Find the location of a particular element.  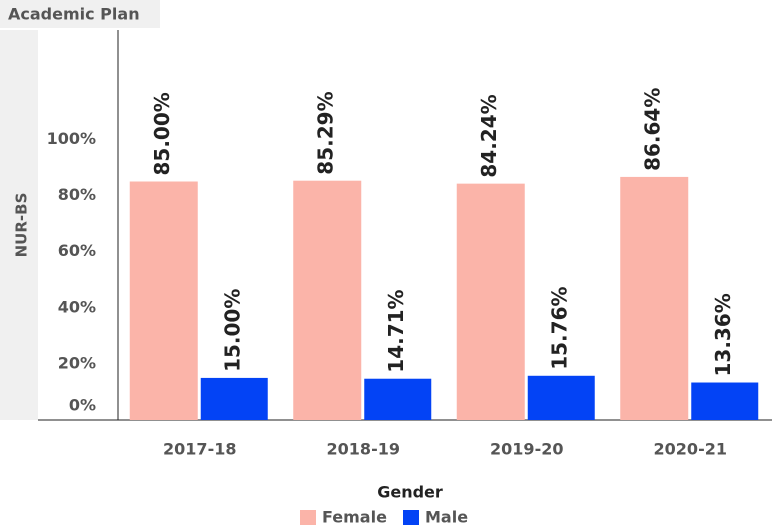

x-tick-label: 2018-19 is located at coordinates (363, 449).